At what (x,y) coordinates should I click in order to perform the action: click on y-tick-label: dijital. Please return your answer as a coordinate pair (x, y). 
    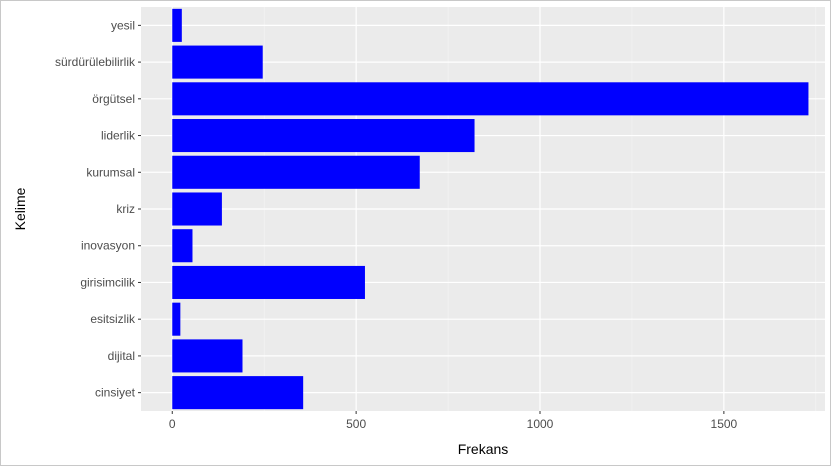
    Looking at the image, I should click on (121, 356).